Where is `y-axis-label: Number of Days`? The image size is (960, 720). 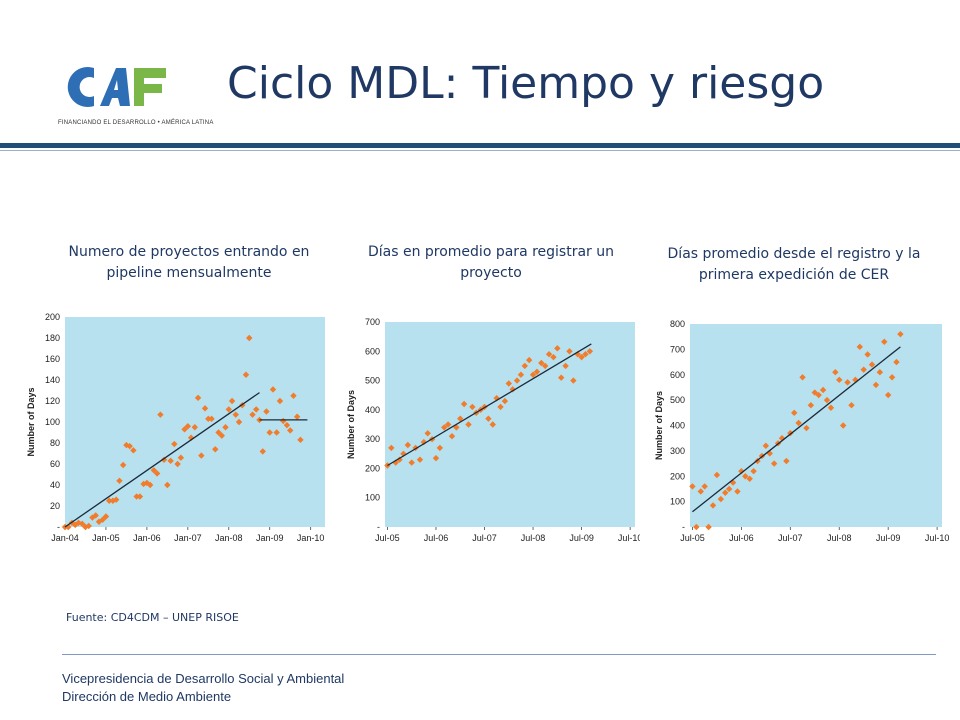 y-axis-label: Number of Days is located at coordinates (659, 425).